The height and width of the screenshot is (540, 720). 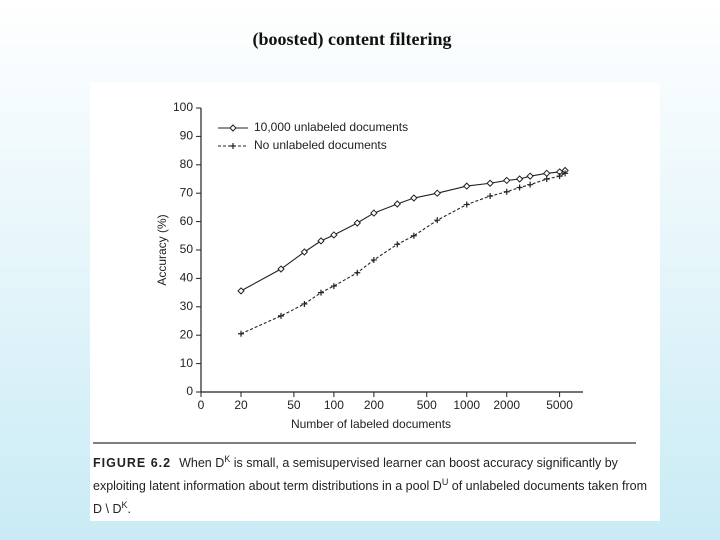 What do you see at coordinates (371, 424) in the screenshot?
I see `x-axis-label: Number of labeled documents` at bounding box center [371, 424].